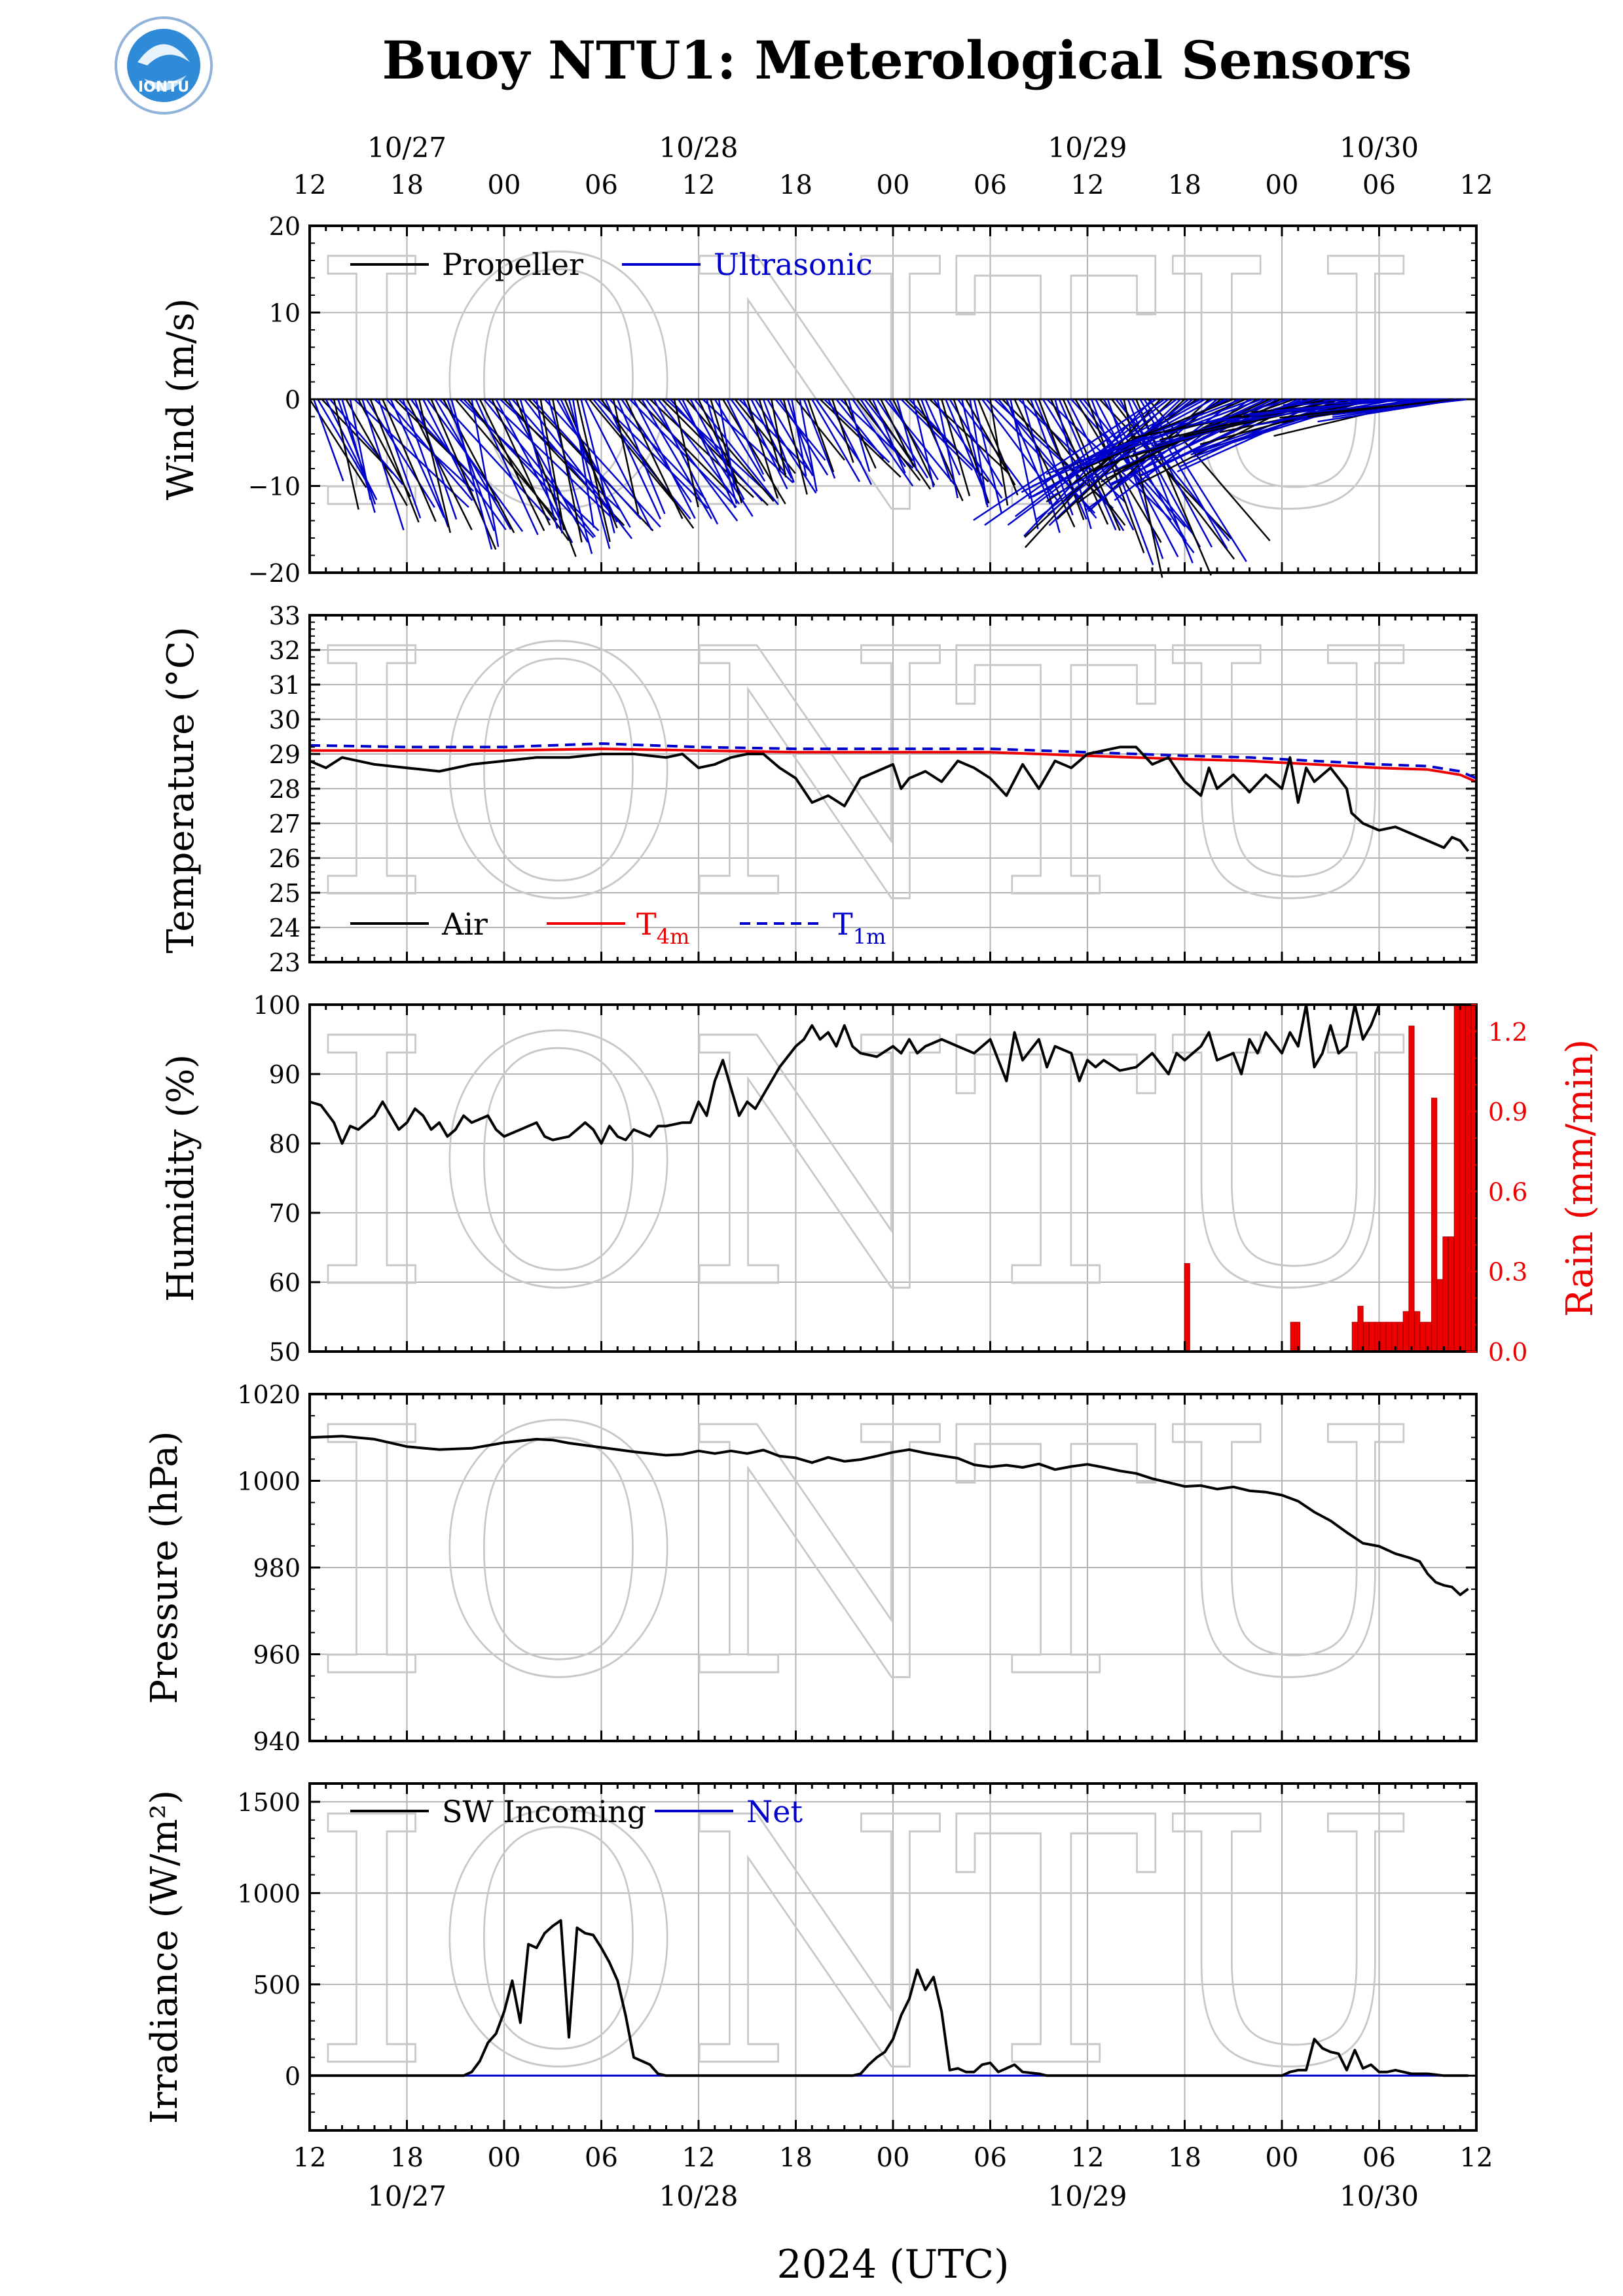  I want to click on irradiance-grid, so click(893, 1957).